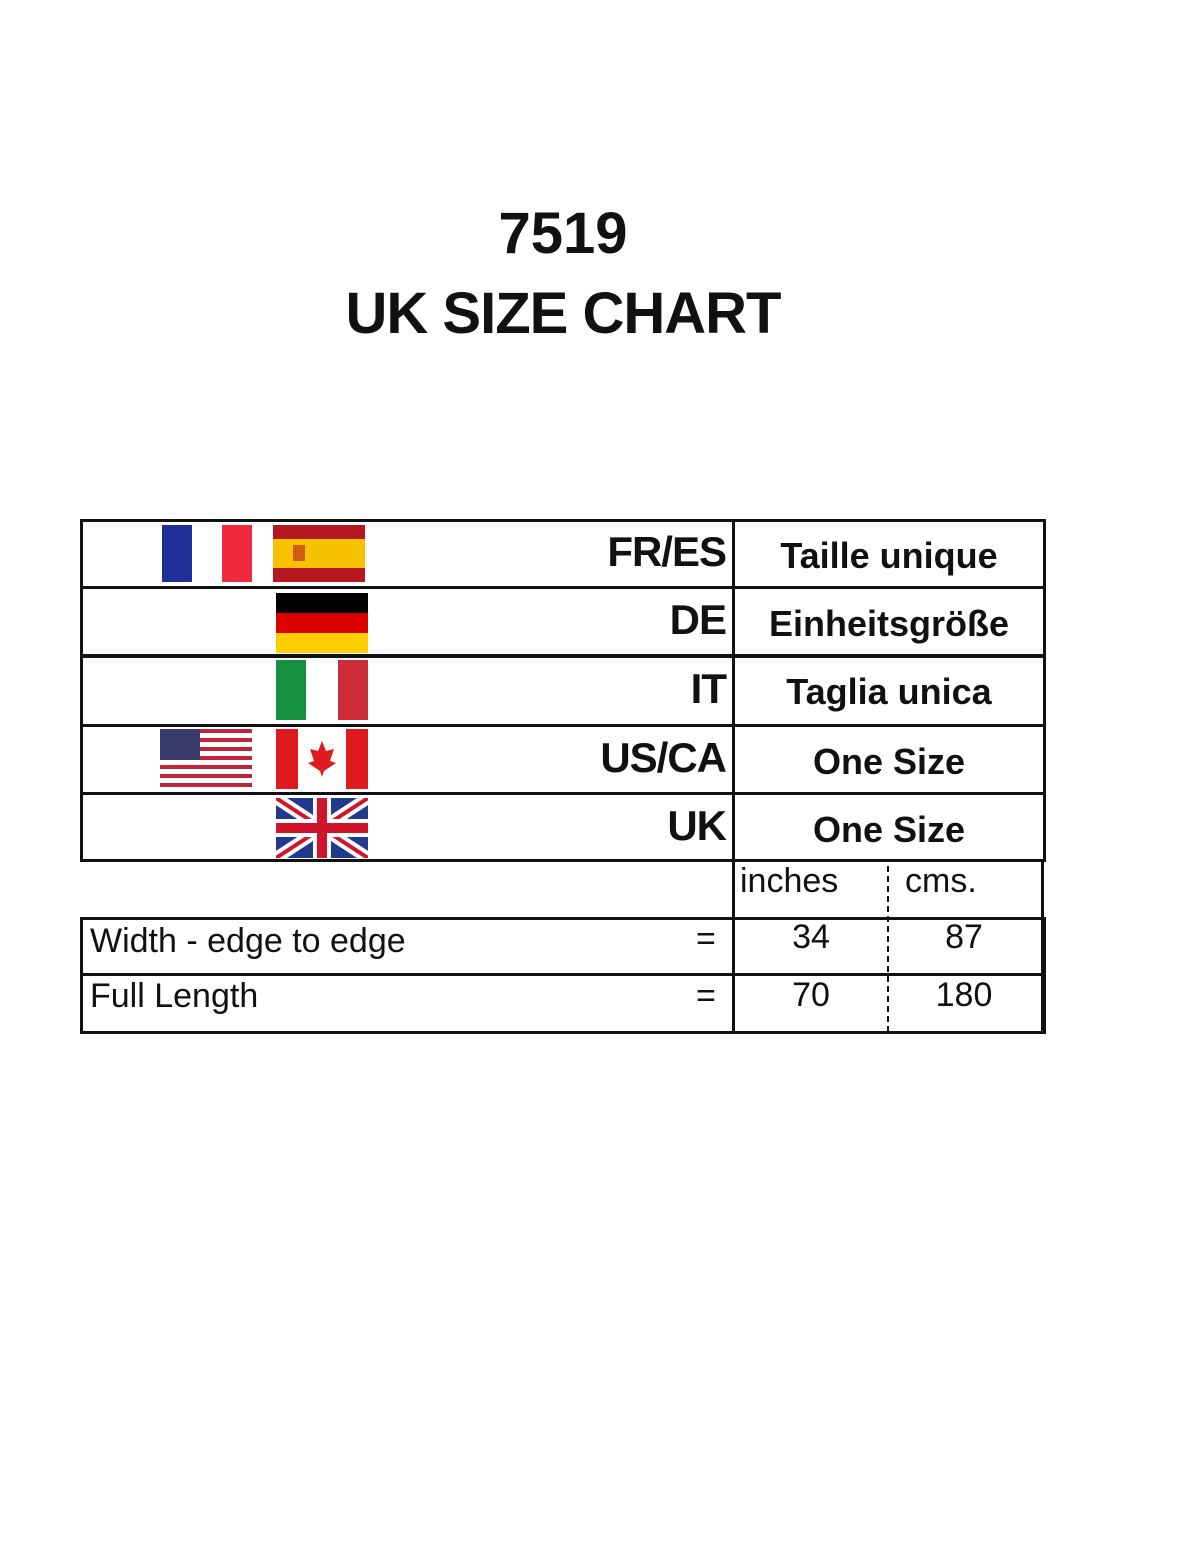 The image size is (1200, 1547). What do you see at coordinates (319, 553) in the screenshot?
I see `spain-flag-icon` at bounding box center [319, 553].